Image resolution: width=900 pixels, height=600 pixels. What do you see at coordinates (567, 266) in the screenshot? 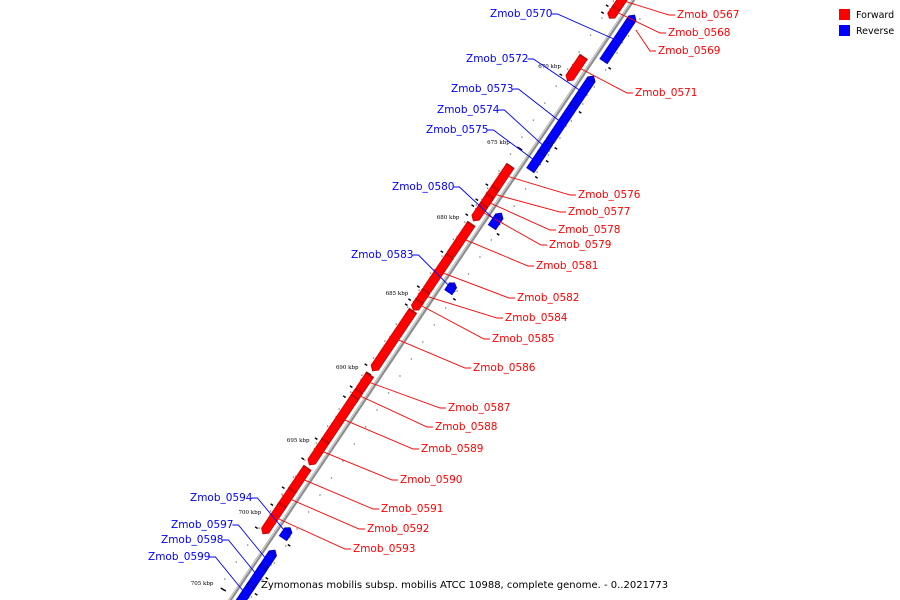
I see `gene-label-zmob-0581: Zmob_0581` at bounding box center [567, 266].